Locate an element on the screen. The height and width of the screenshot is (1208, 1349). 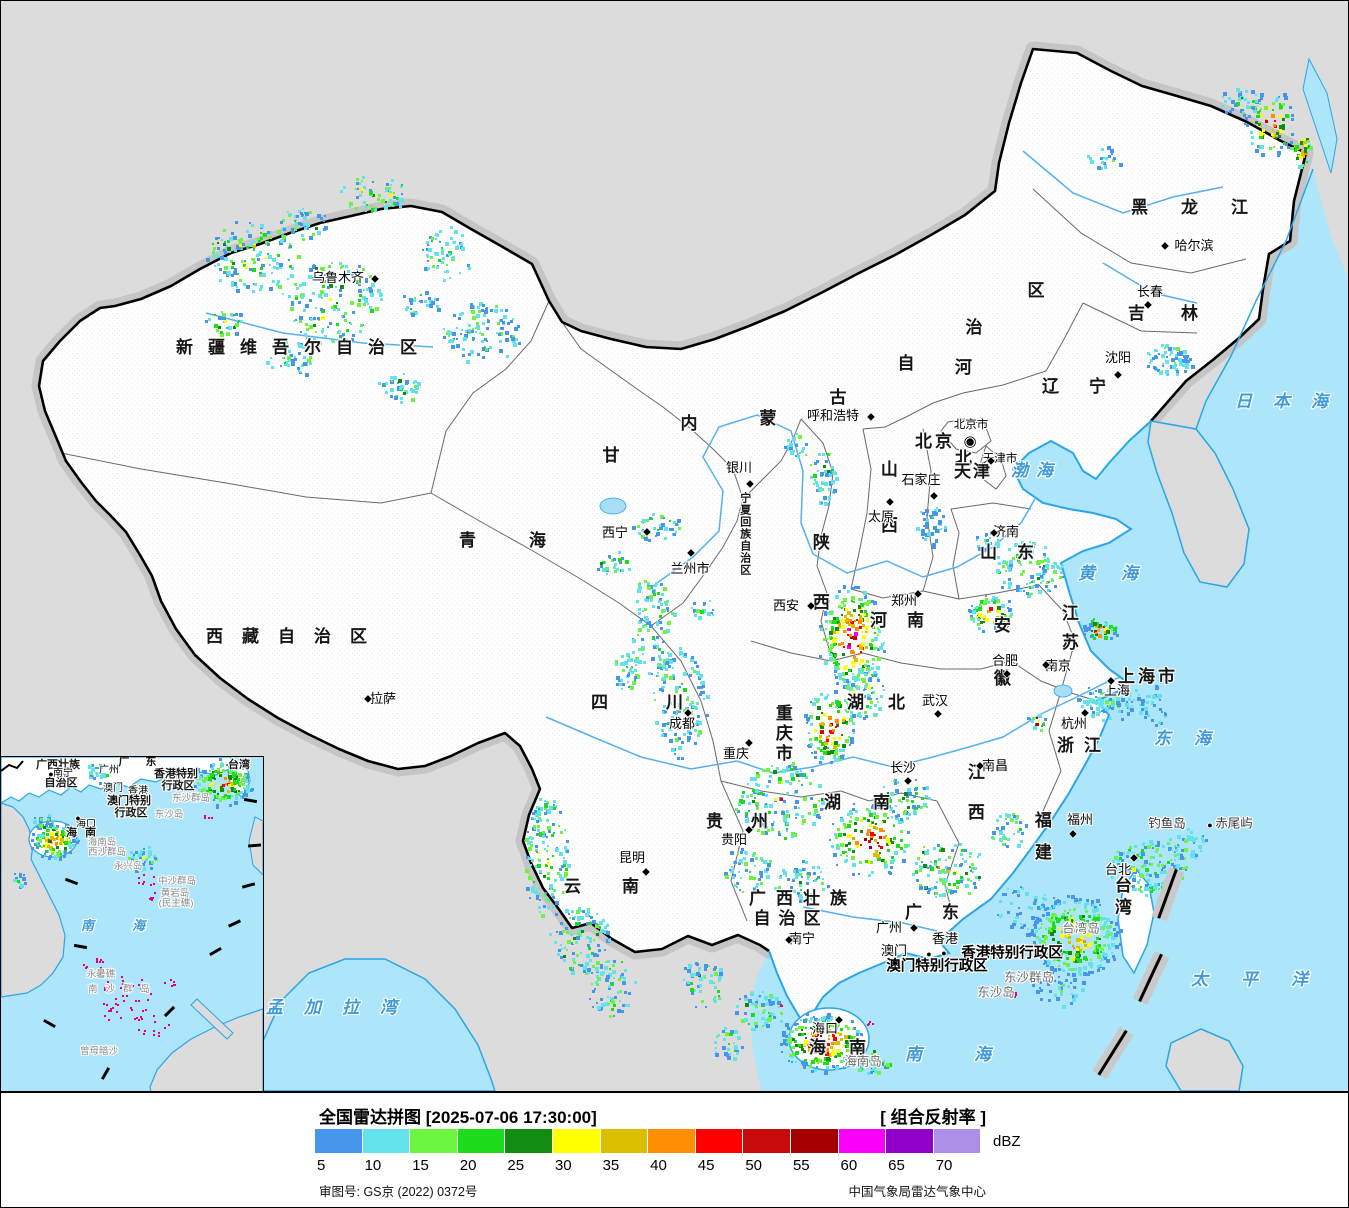
province-label: 台湾 is located at coordinates (239, 765).